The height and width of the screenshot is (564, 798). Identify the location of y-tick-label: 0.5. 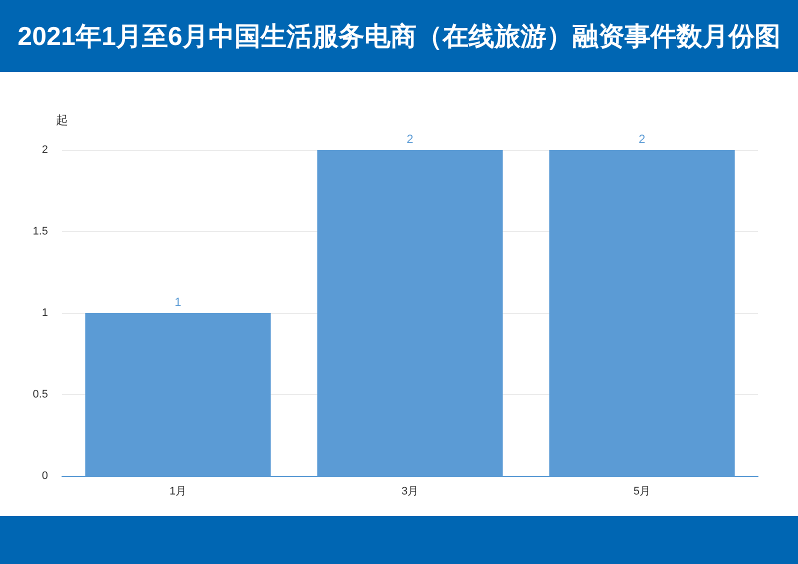
(40, 394).